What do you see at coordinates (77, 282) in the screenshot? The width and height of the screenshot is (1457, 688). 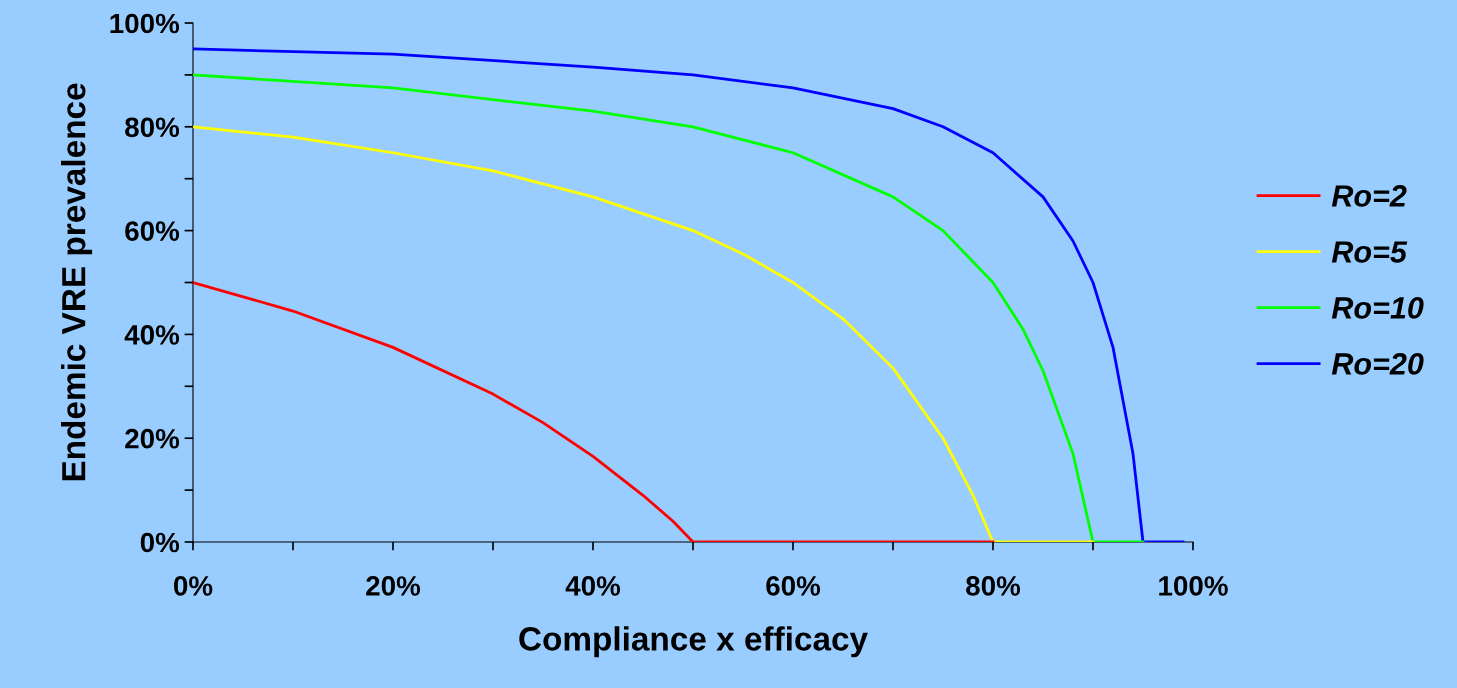 I see `y-axis-title: Endemic VRE prevalence` at bounding box center [77, 282].